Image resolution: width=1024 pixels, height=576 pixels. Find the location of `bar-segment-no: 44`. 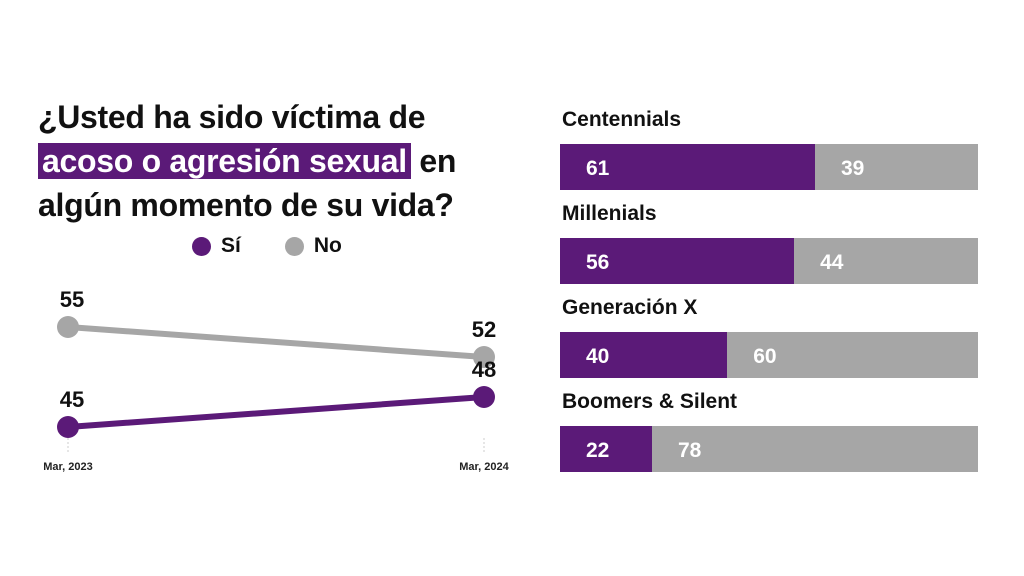

bar-segment-no: 44 is located at coordinates (886, 261).